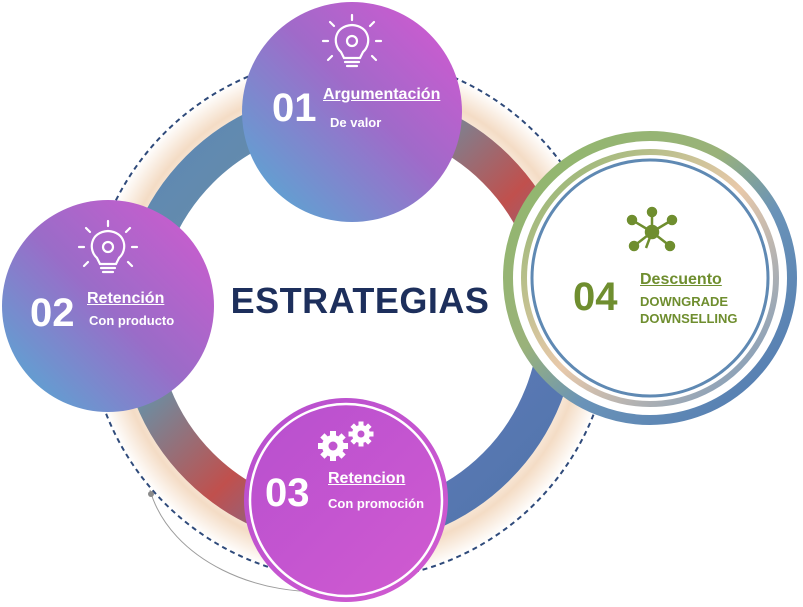 The width and height of the screenshot is (803, 607). I want to click on node-01-circle, so click(352, 112).